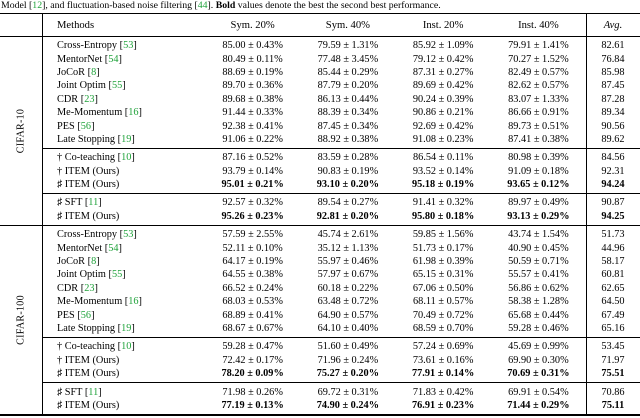 The image size is (640, 418). What do you see at coordinates (613, 315) in the screenshot?
I see `avg-cell: 67.49` at bounding box center [613, 315].